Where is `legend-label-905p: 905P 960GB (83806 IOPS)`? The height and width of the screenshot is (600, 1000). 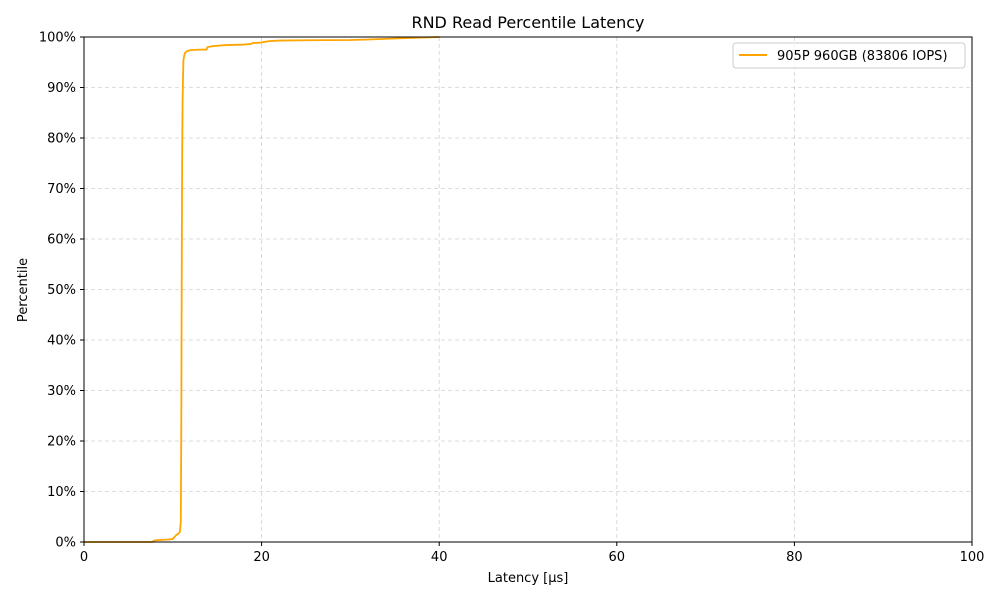 legend-label-905p: 905P 960GB (83806 IOPS) is located at coordinates (862, 56).